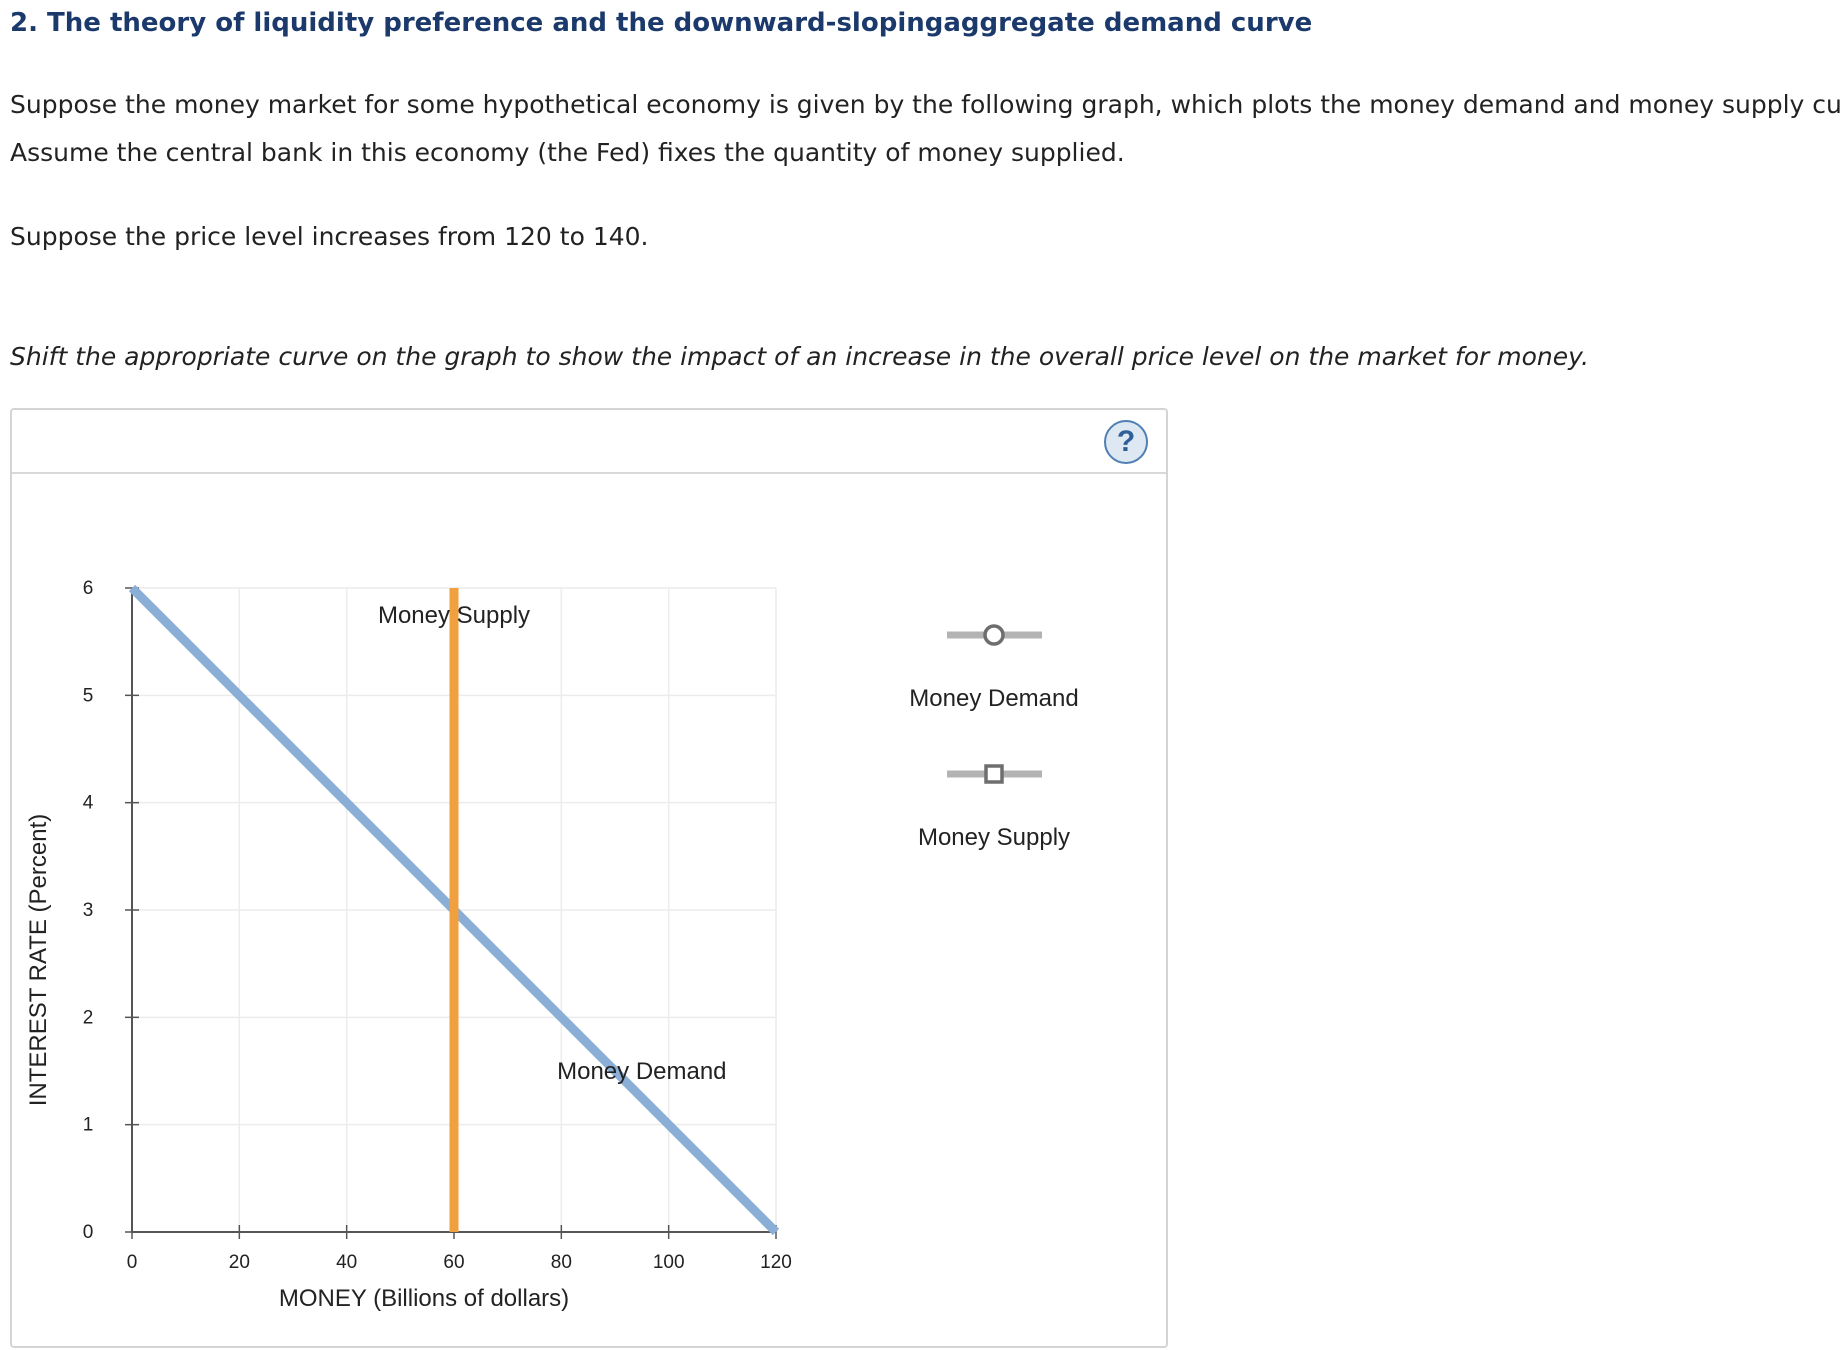 This screenshot has height=1350, width=1842. Describe the element at coordinates (88, 1125) in the screenshot. I see `y-tick-label: 1` at that location.